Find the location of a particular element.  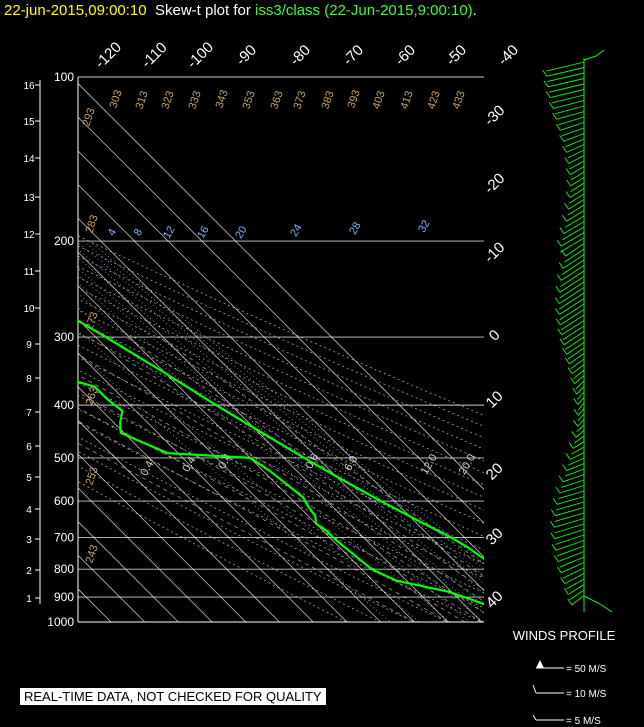

dry-adiabat-label: 293 is located at coordinates (89, 116).